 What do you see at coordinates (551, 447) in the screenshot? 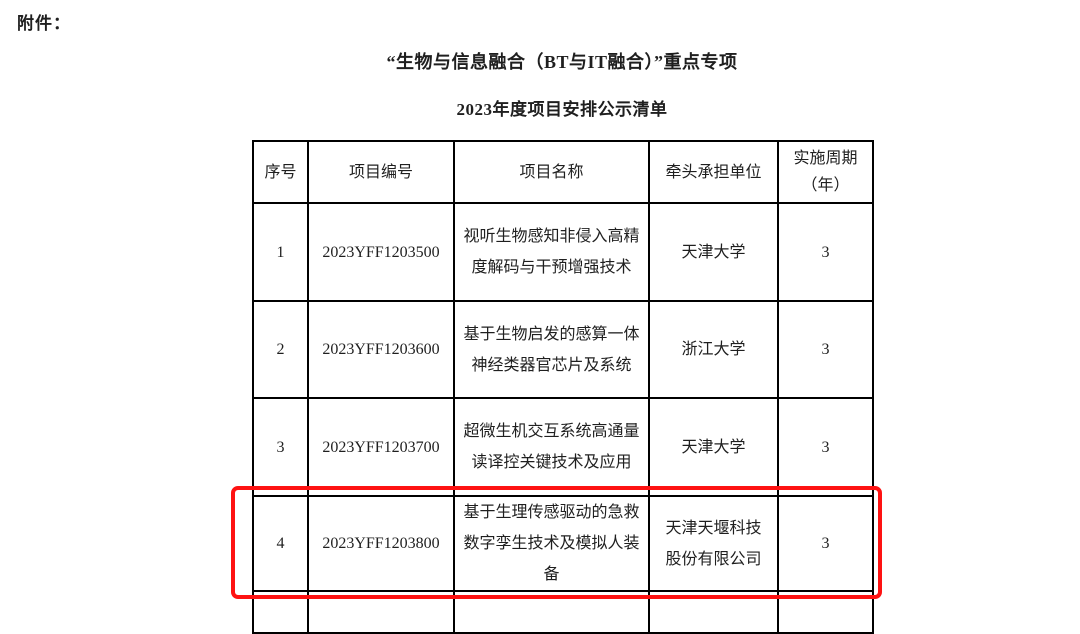
I see `cell-name: 超微生机交互系统高通量读译控关键技术及应用` at bounding box center [551, 447].